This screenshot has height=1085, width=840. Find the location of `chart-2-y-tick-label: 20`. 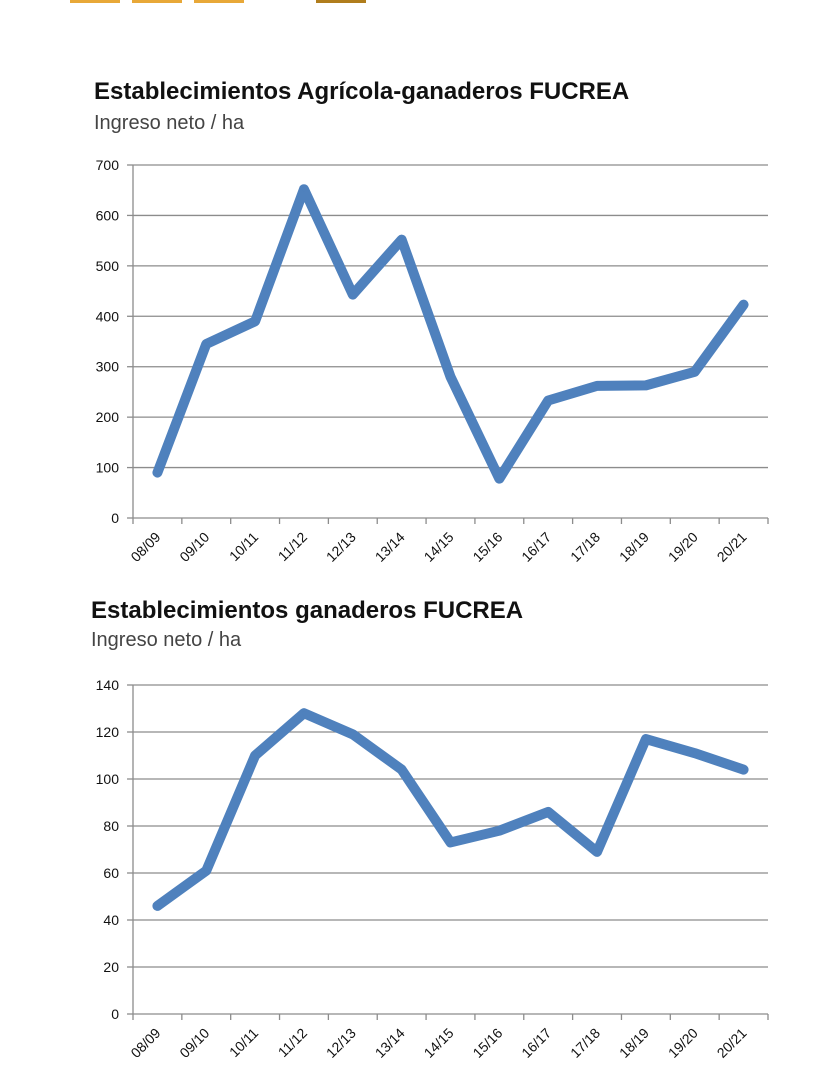

chart-2-y-tick-label: 20 is located at coordinates (111, 967).